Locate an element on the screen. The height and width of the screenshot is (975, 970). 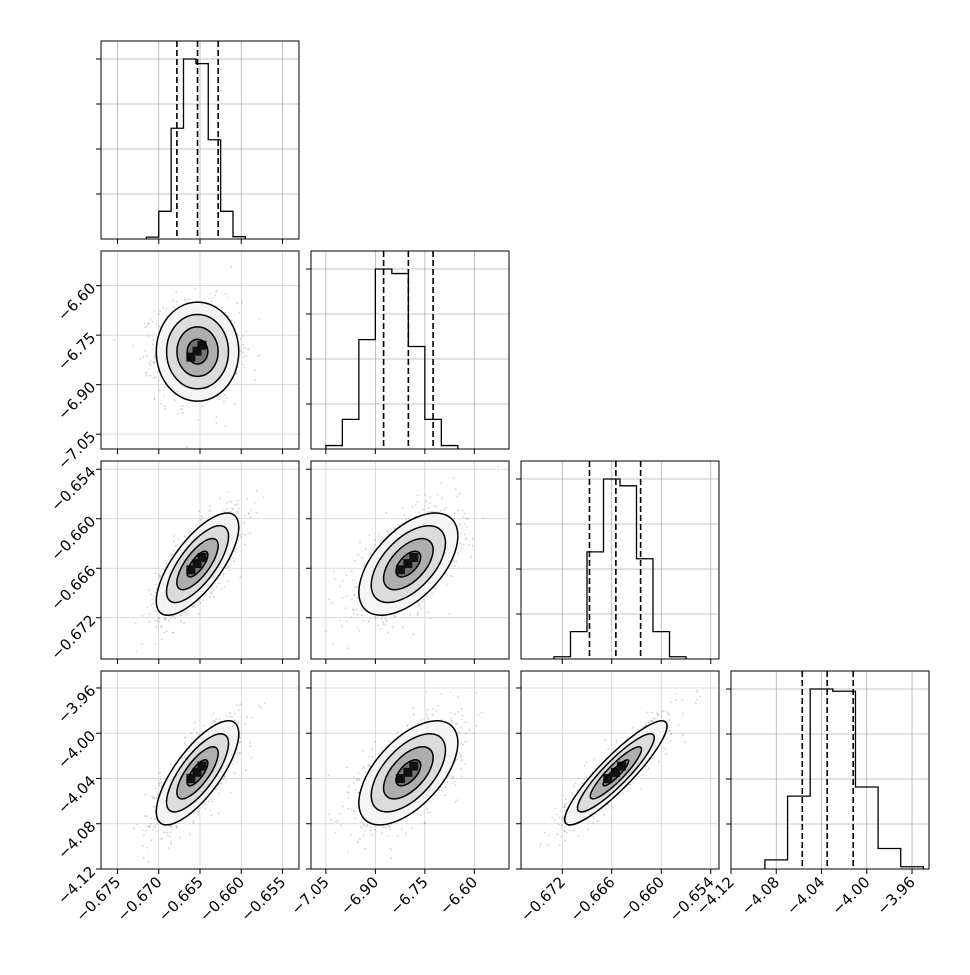
ytick-label-3-4: −3.96 is located at coordinates (76, 704).